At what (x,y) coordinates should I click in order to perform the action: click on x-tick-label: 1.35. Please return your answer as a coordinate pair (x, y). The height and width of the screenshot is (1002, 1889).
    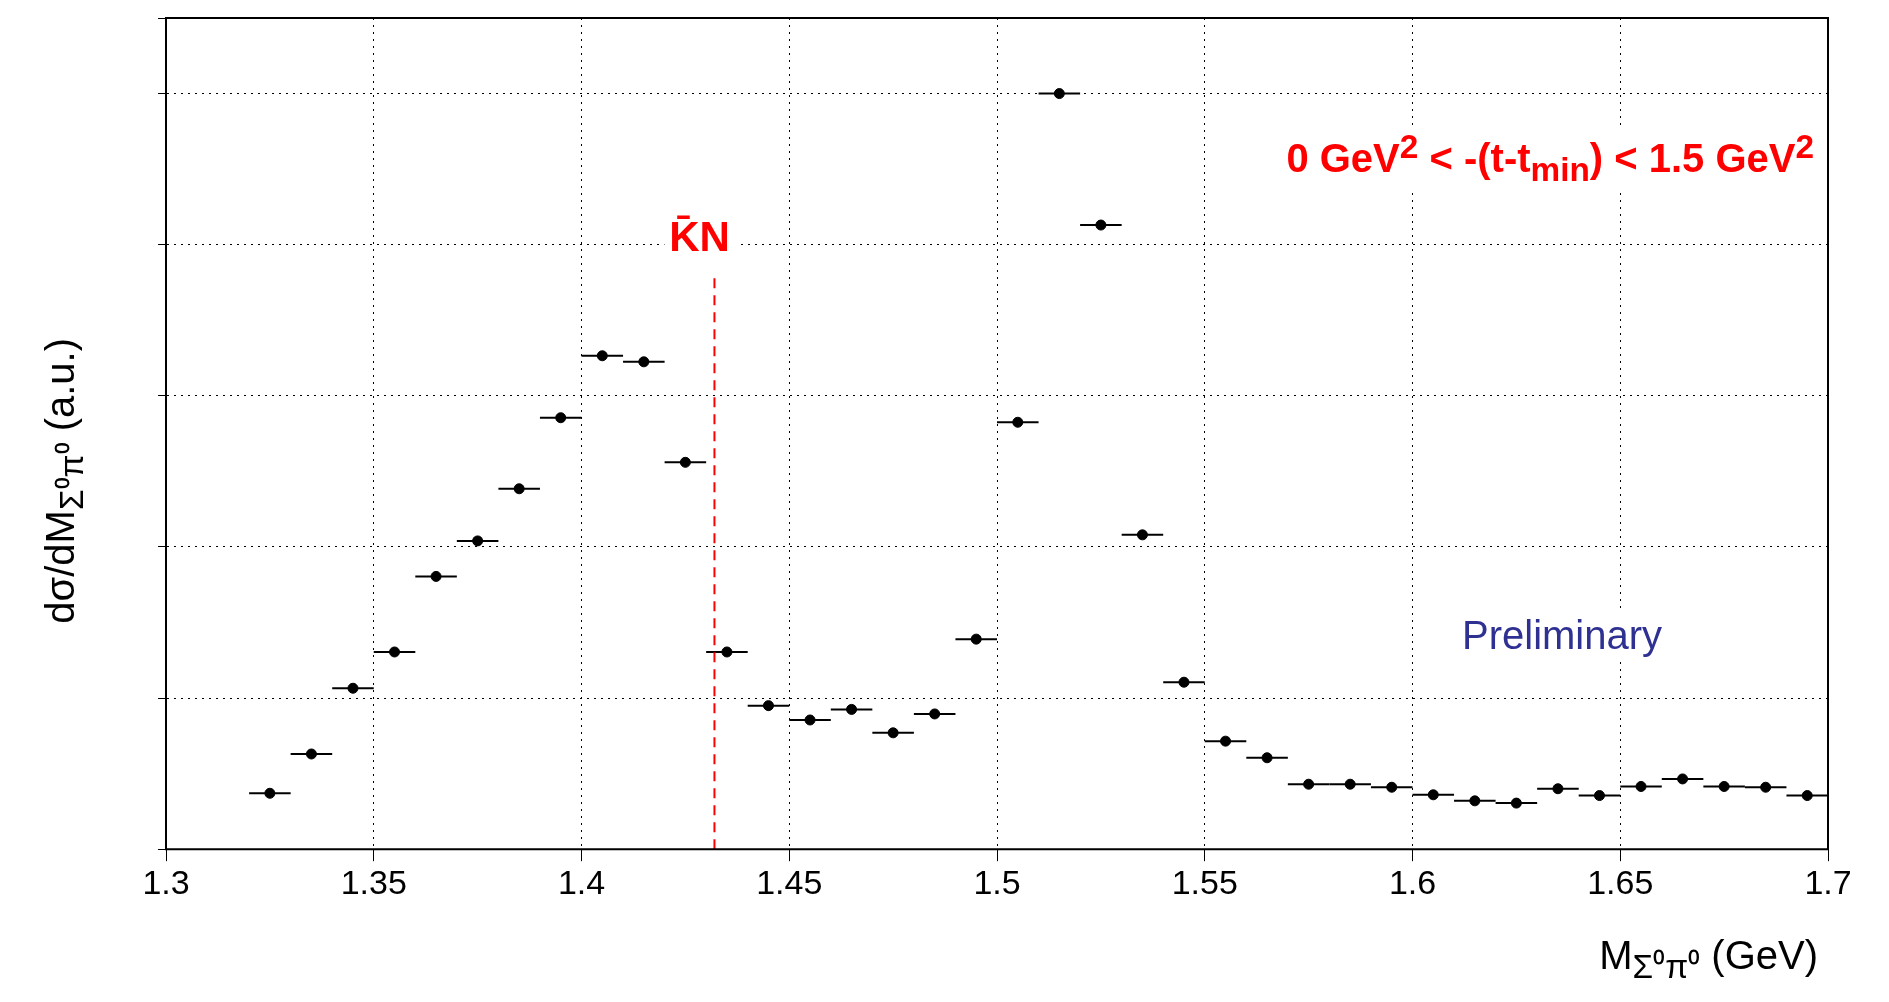
    Looking at the image, I should click on (373, 881).